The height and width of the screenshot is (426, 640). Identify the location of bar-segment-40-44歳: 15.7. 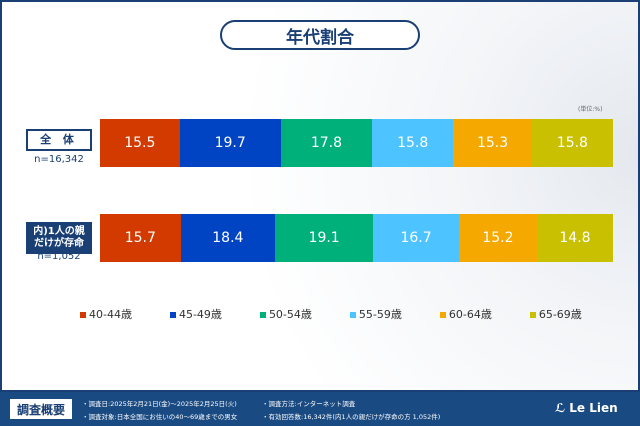
(140, 238).